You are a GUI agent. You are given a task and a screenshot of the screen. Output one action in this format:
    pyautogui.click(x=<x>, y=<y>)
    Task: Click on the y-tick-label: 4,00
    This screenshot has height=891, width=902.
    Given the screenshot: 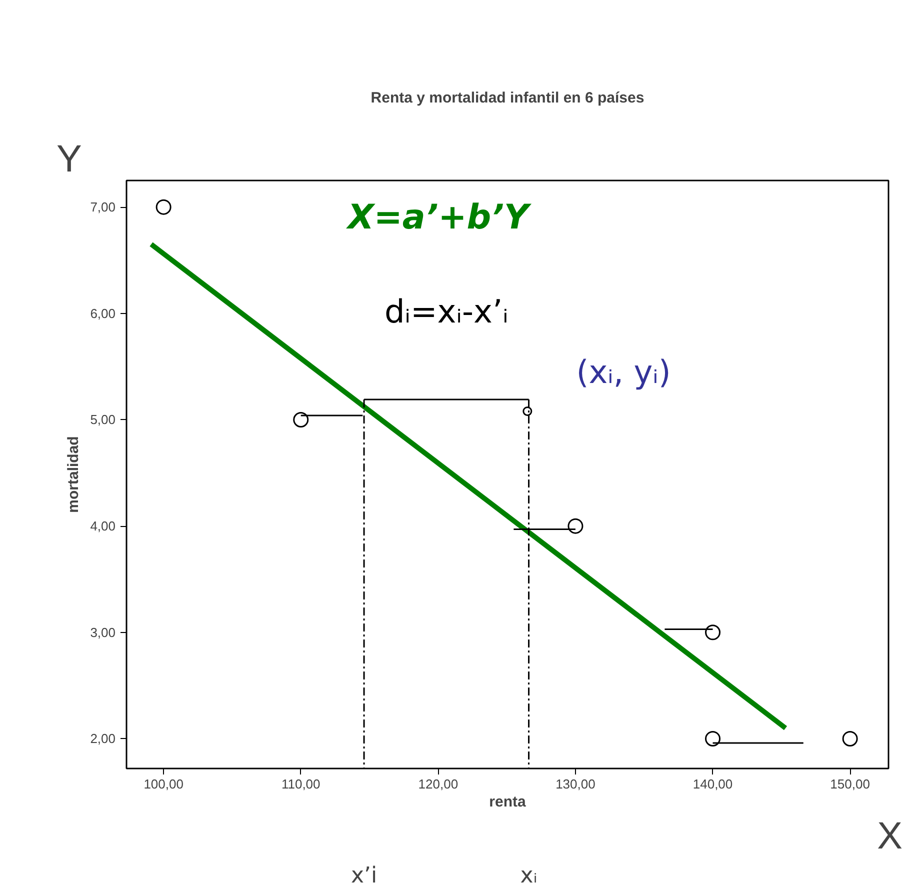 What is the action you would take?
    pyautogui.click(x=103, y=526)
    